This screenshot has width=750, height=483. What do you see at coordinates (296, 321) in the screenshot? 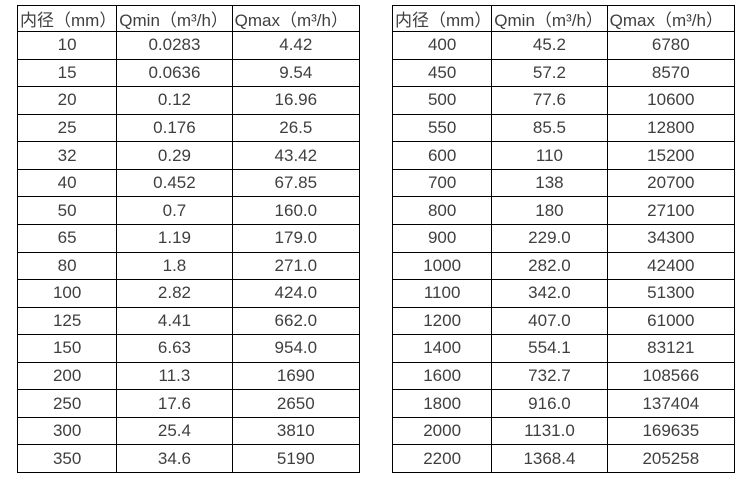
I see `table-cell: 662.0` at bounding box center [296, 321].